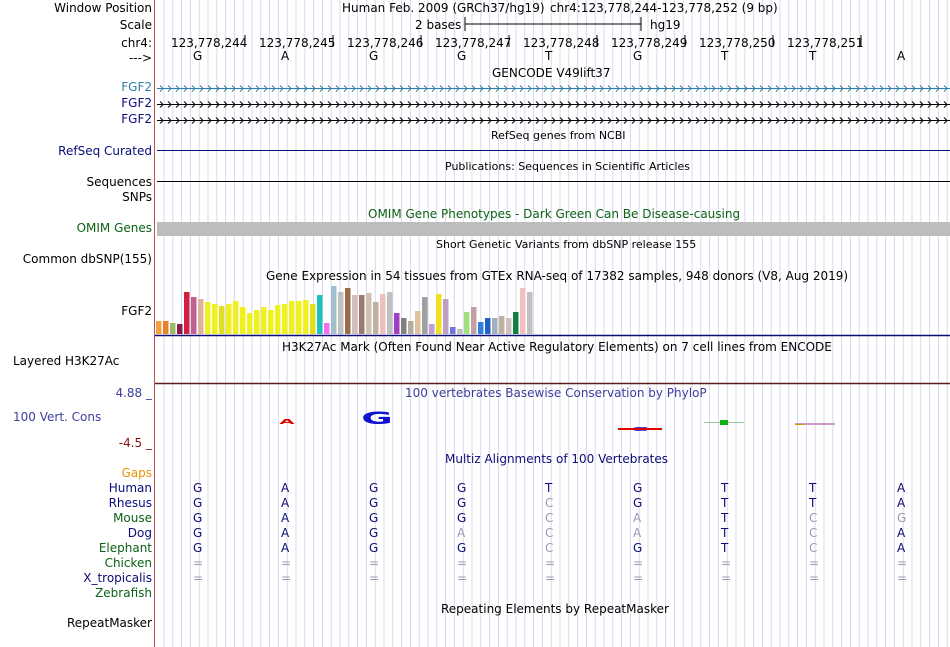 The image size is (950, 647). What do you see at coordinates (137, 197) in the screenshot?
I see `snps-label: SNPs` at bounding box center [137, 197].